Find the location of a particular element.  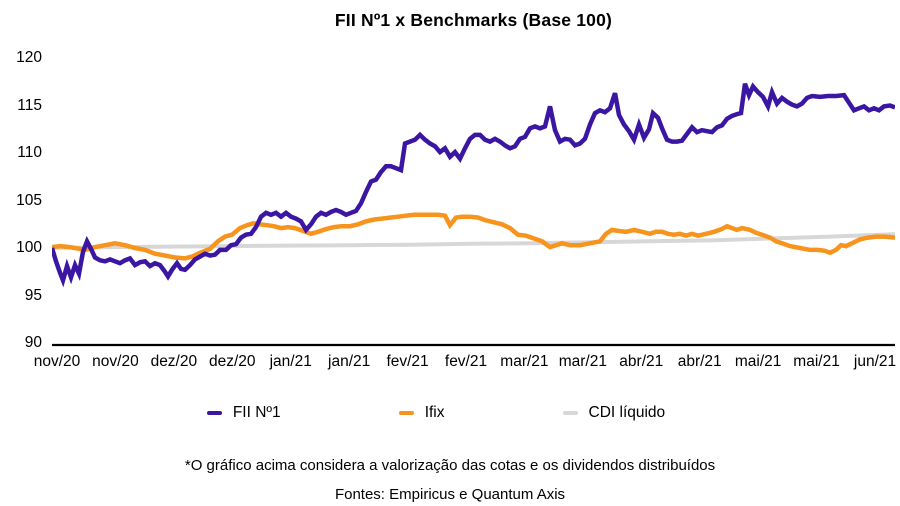

y-tick-label: 120 is located at coordinates (29, 57).